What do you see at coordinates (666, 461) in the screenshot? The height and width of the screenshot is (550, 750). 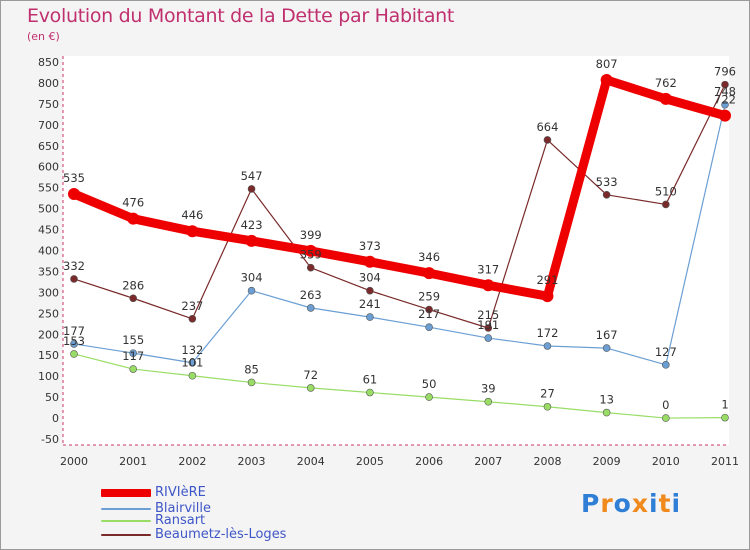 I see `x-tick-label: 2010` at bounding box center [666, 461].